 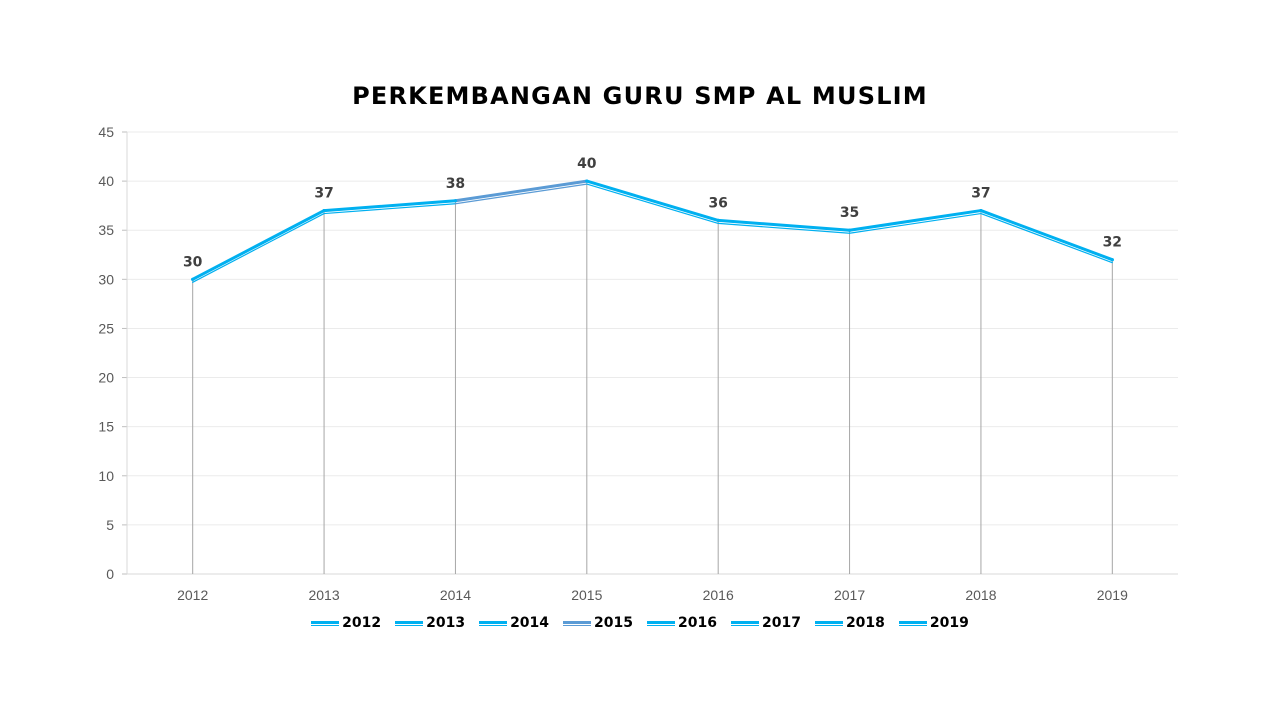 I want to click on legend-swatch-2013, so click(x=409, y=623).